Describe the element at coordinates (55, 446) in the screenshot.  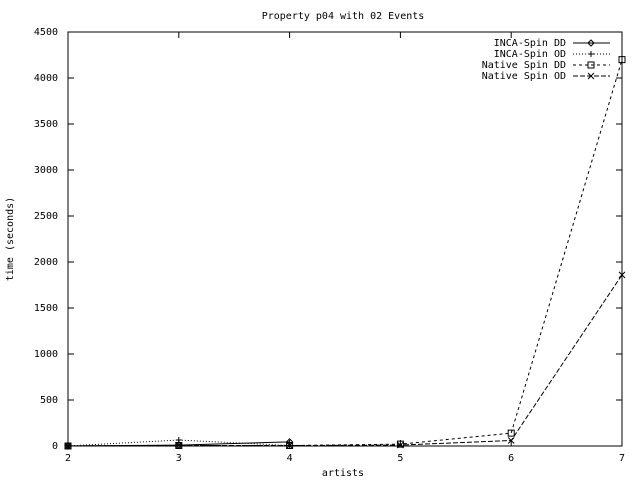
I see `y-tick-label: 0` at that location.